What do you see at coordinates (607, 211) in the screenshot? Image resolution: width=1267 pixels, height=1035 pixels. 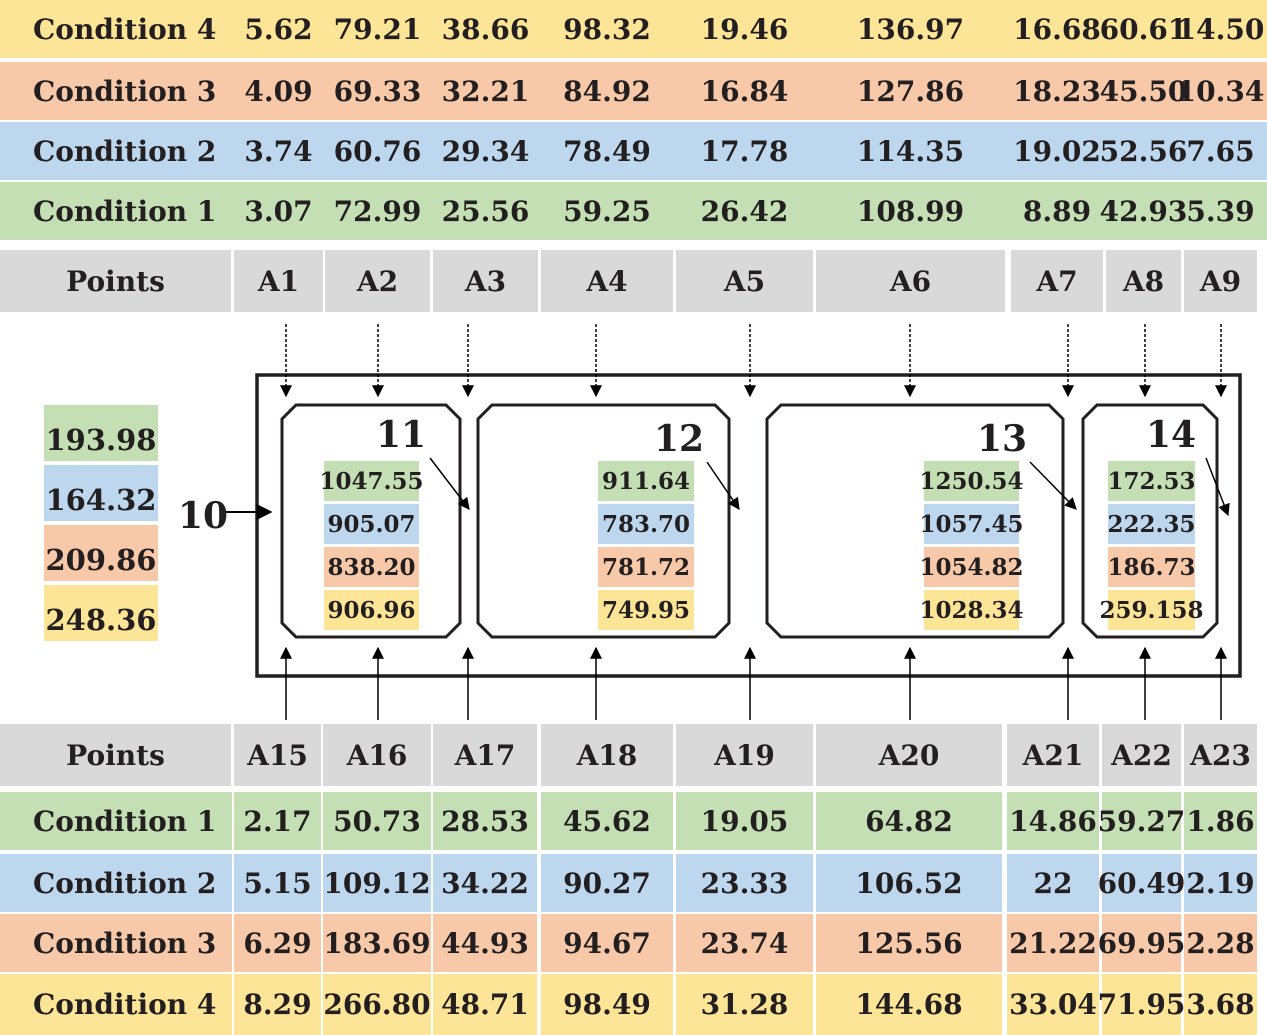 I see `value-cell: 59.25` at bounding box center [607, 211].